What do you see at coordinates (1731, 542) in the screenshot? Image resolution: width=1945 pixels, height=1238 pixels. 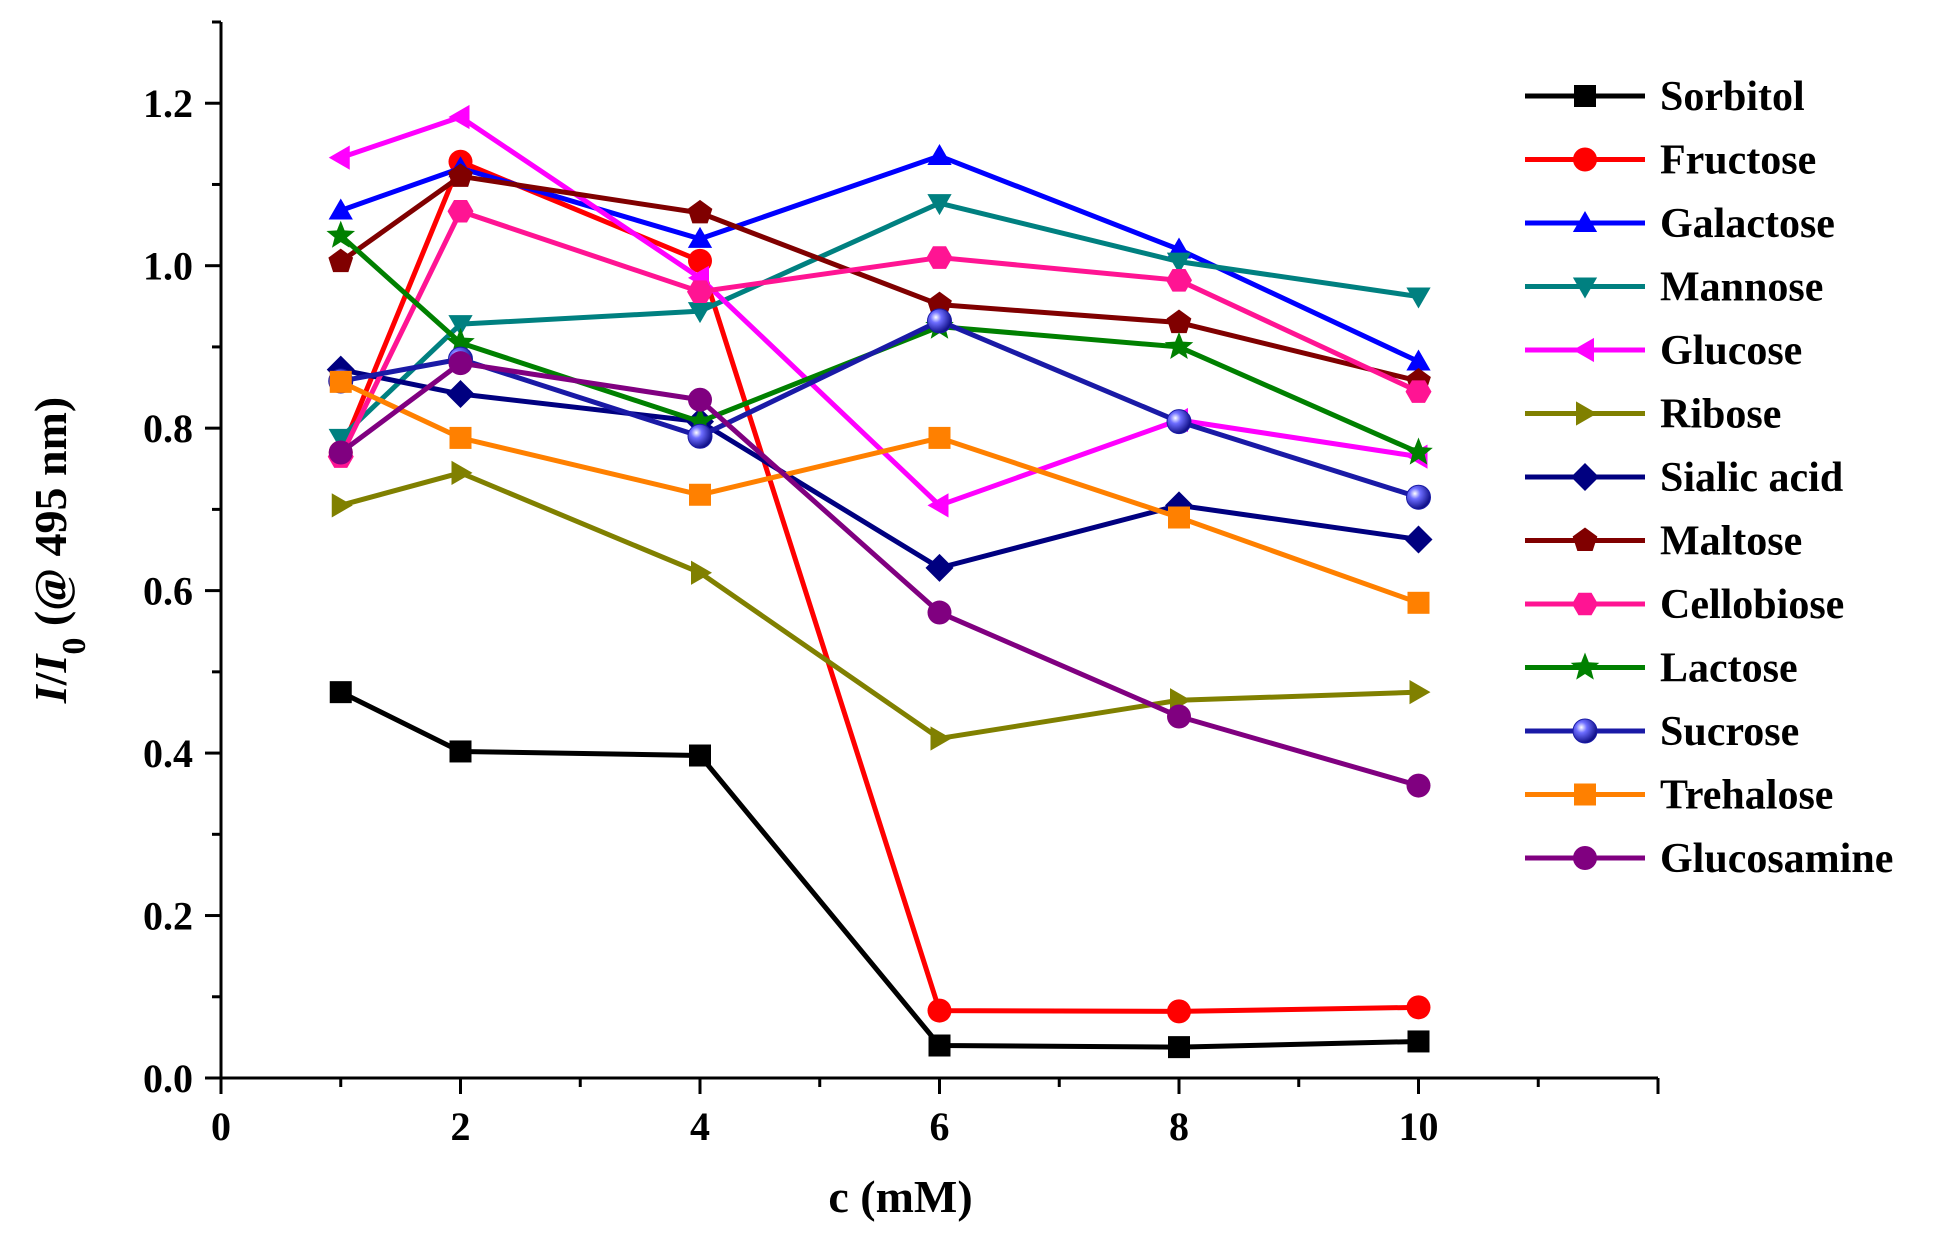 I see `legend-label: Maltose` at bounding box center [1731, 542].